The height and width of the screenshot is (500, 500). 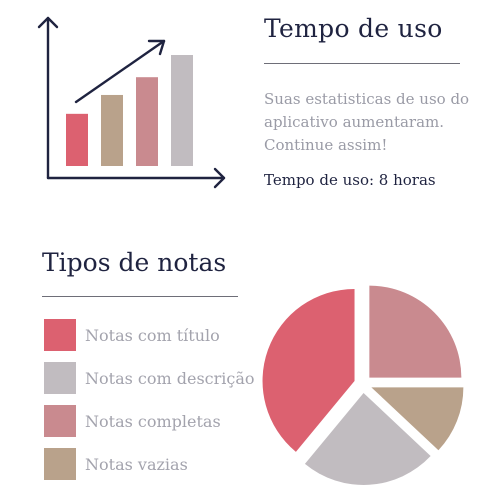 What do you see at coordinates (350, 180) in the screenshot?
I see `usage-time-text: Tempo de uso: 8 horas` at bounding box center [350, 180].